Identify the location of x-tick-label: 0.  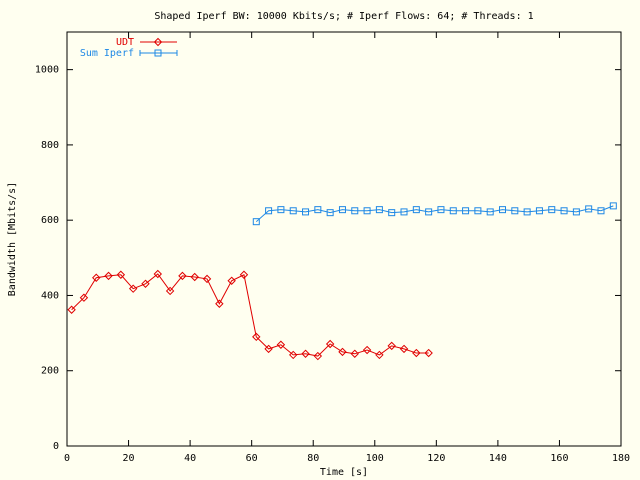
(67, 458).